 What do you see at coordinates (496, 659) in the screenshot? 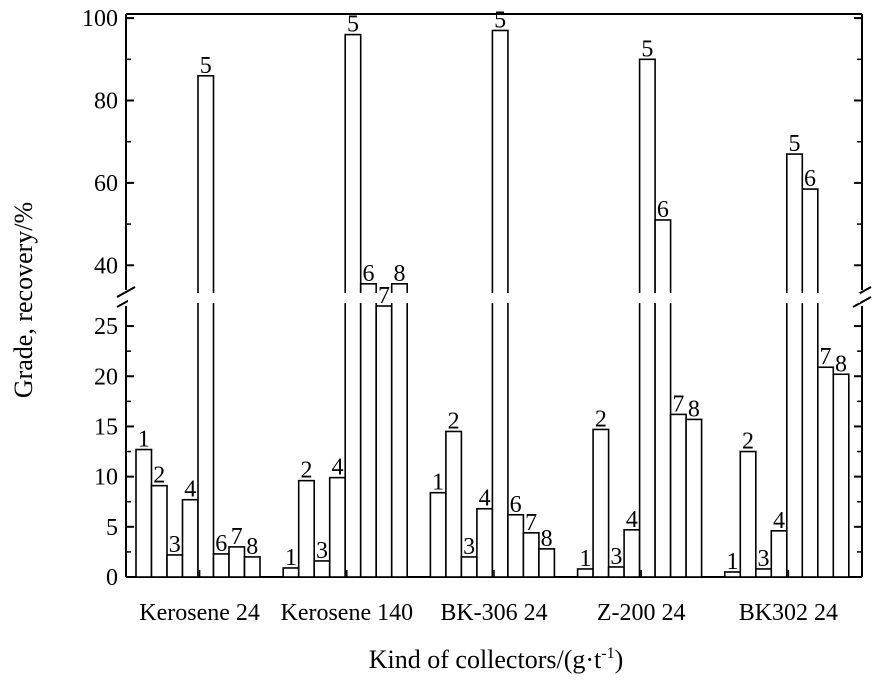
I see `x-axis-title: Kind of collectors/(g·t-1)` at bounding box center [496, 659].